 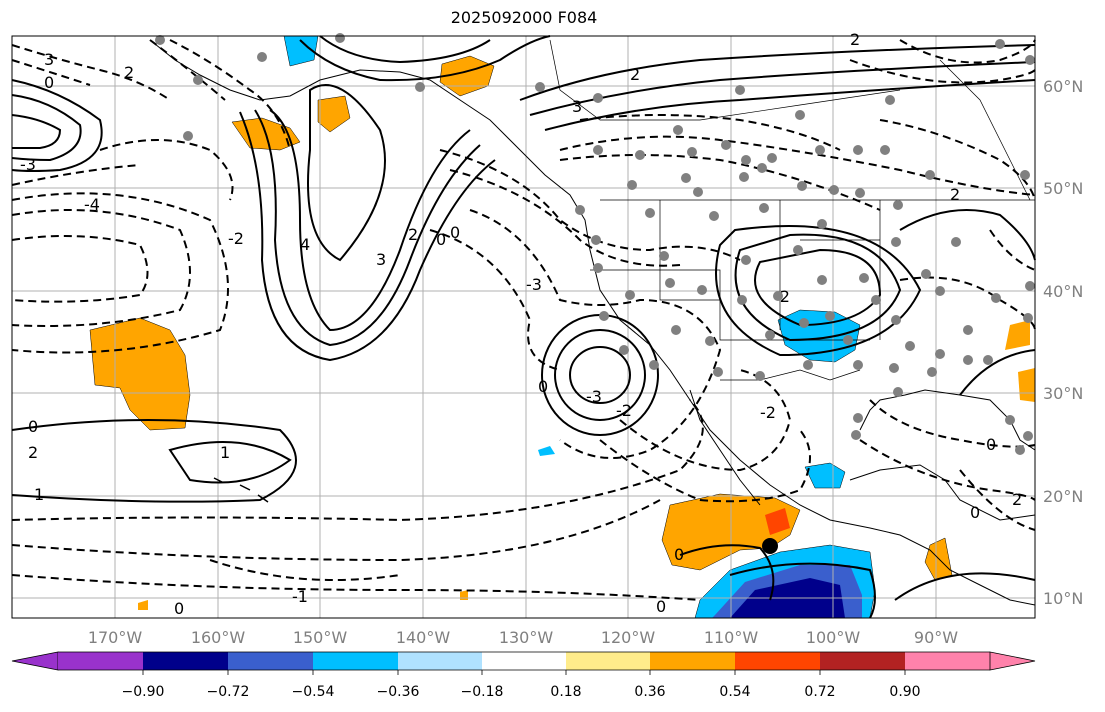 What do you see at coordinates (313, 692) in the screenshot?
I see `colorbar-tick-label: −0.54` at bounding box center [313, 692].